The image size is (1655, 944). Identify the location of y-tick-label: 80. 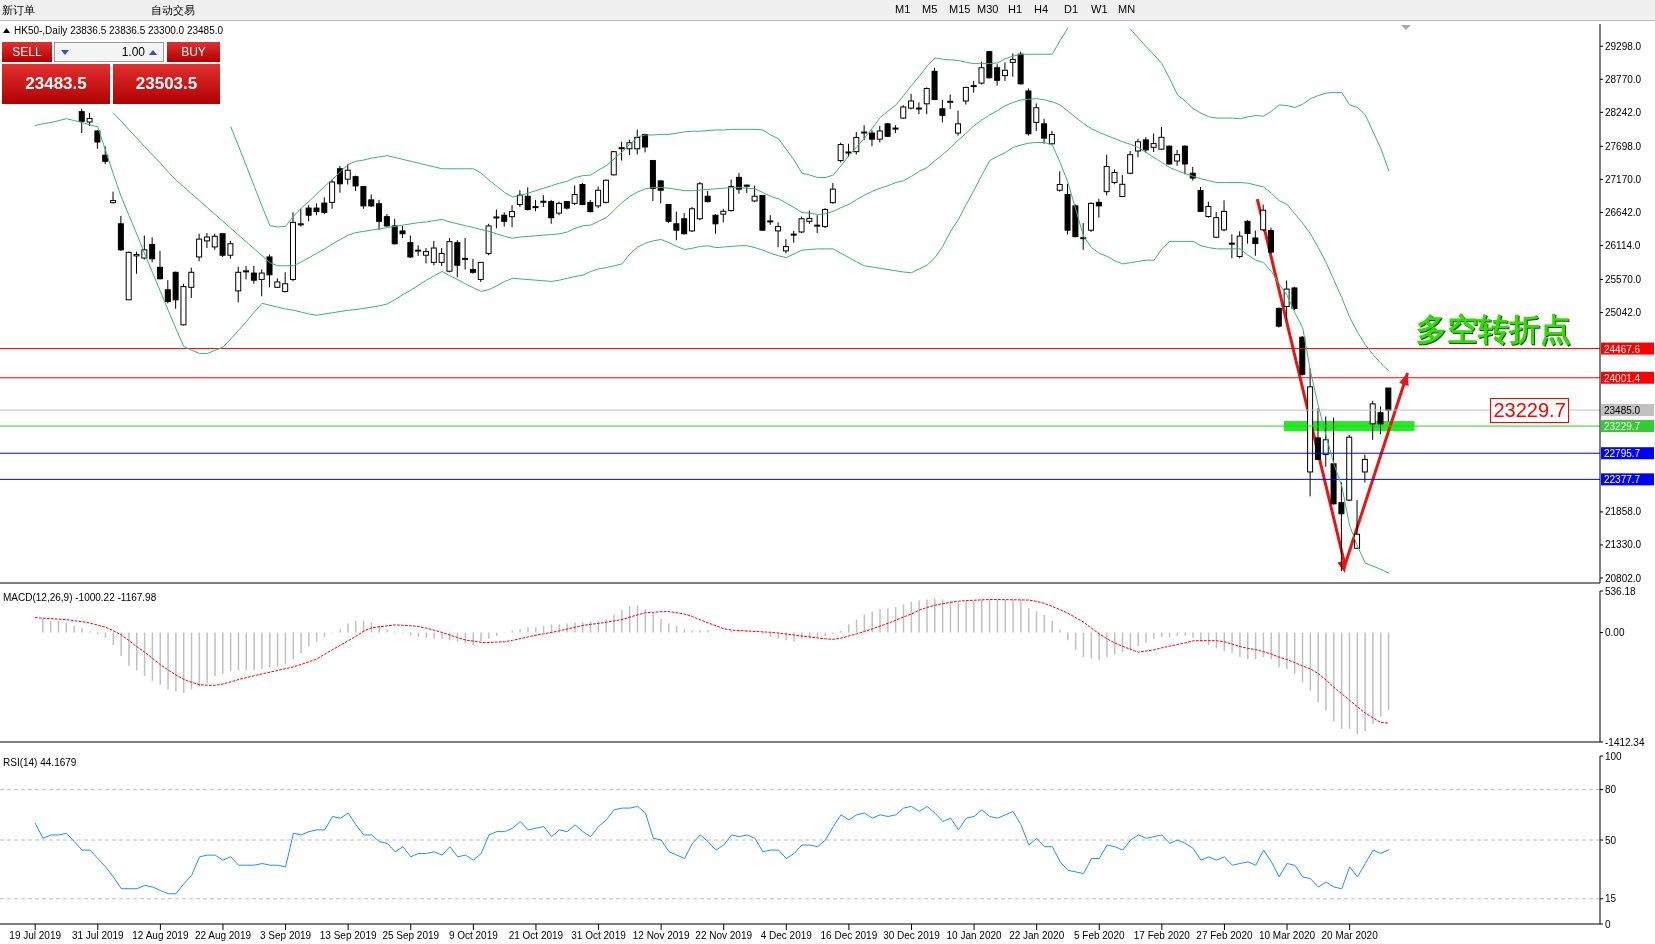
(1611, 790).